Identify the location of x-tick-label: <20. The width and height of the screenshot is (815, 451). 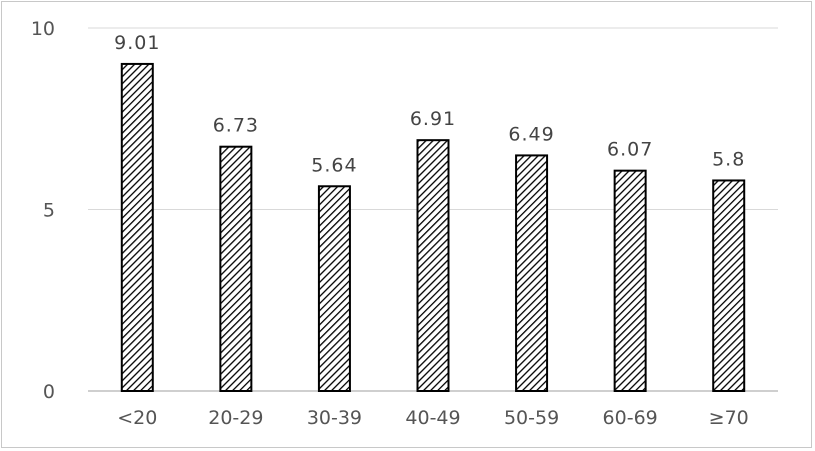
(137, 418).